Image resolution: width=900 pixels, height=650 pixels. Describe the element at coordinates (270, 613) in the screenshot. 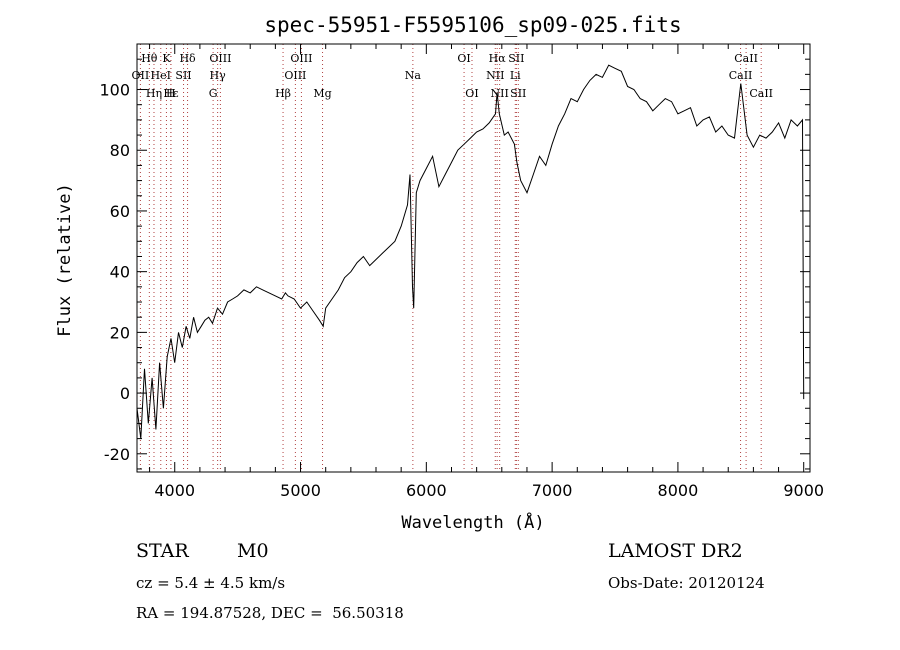

I see `sky-coordinates: RA = 194.87528, DEC = 56.50318` at that location.